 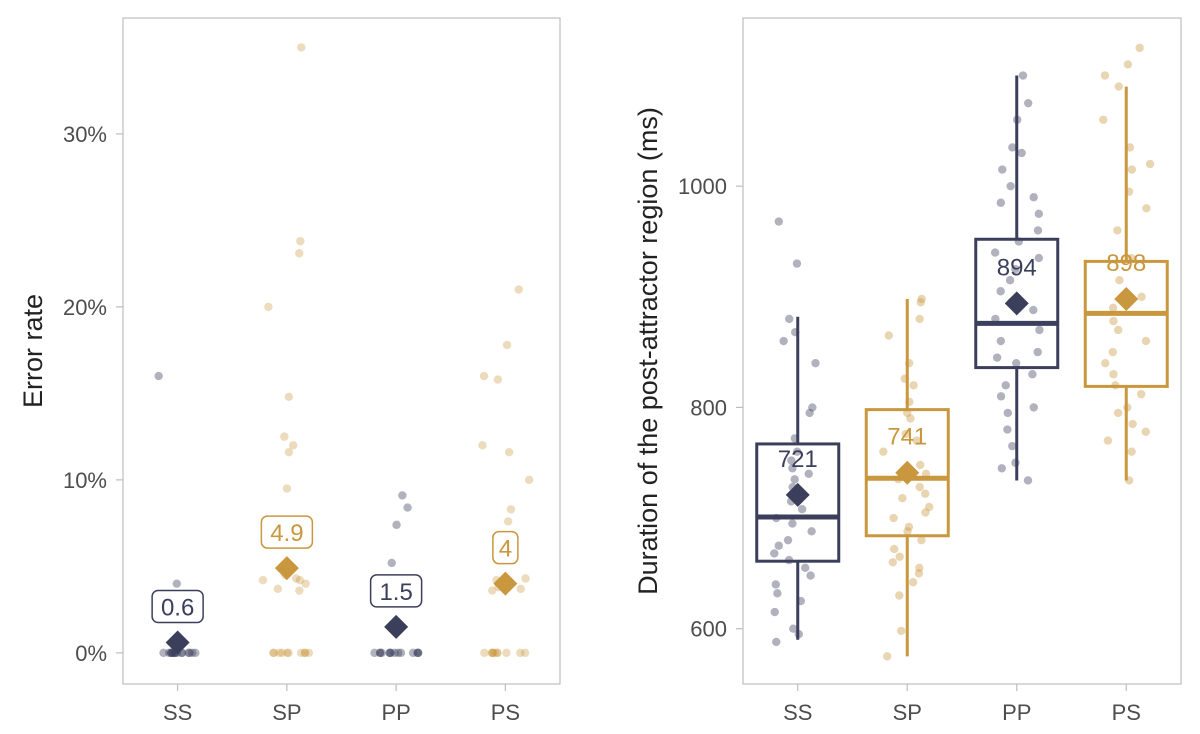 What do you see at coordinates (1126, 263) in the screenshot?
I see `mean-label: 898` at bounding box center [1126, 263].